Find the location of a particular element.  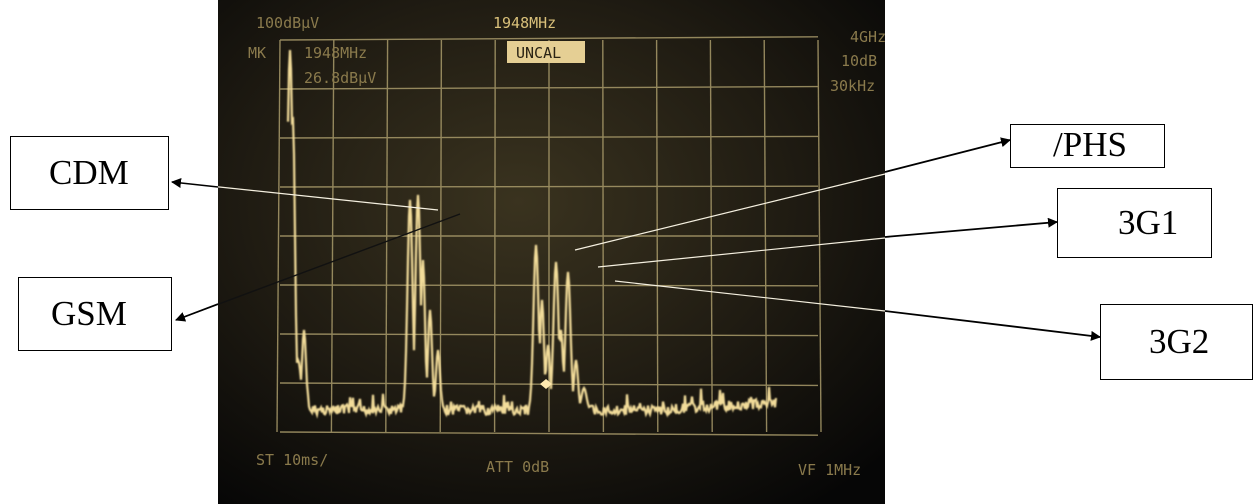

phs-label: /PHS is located at coordinates (1090, 144).